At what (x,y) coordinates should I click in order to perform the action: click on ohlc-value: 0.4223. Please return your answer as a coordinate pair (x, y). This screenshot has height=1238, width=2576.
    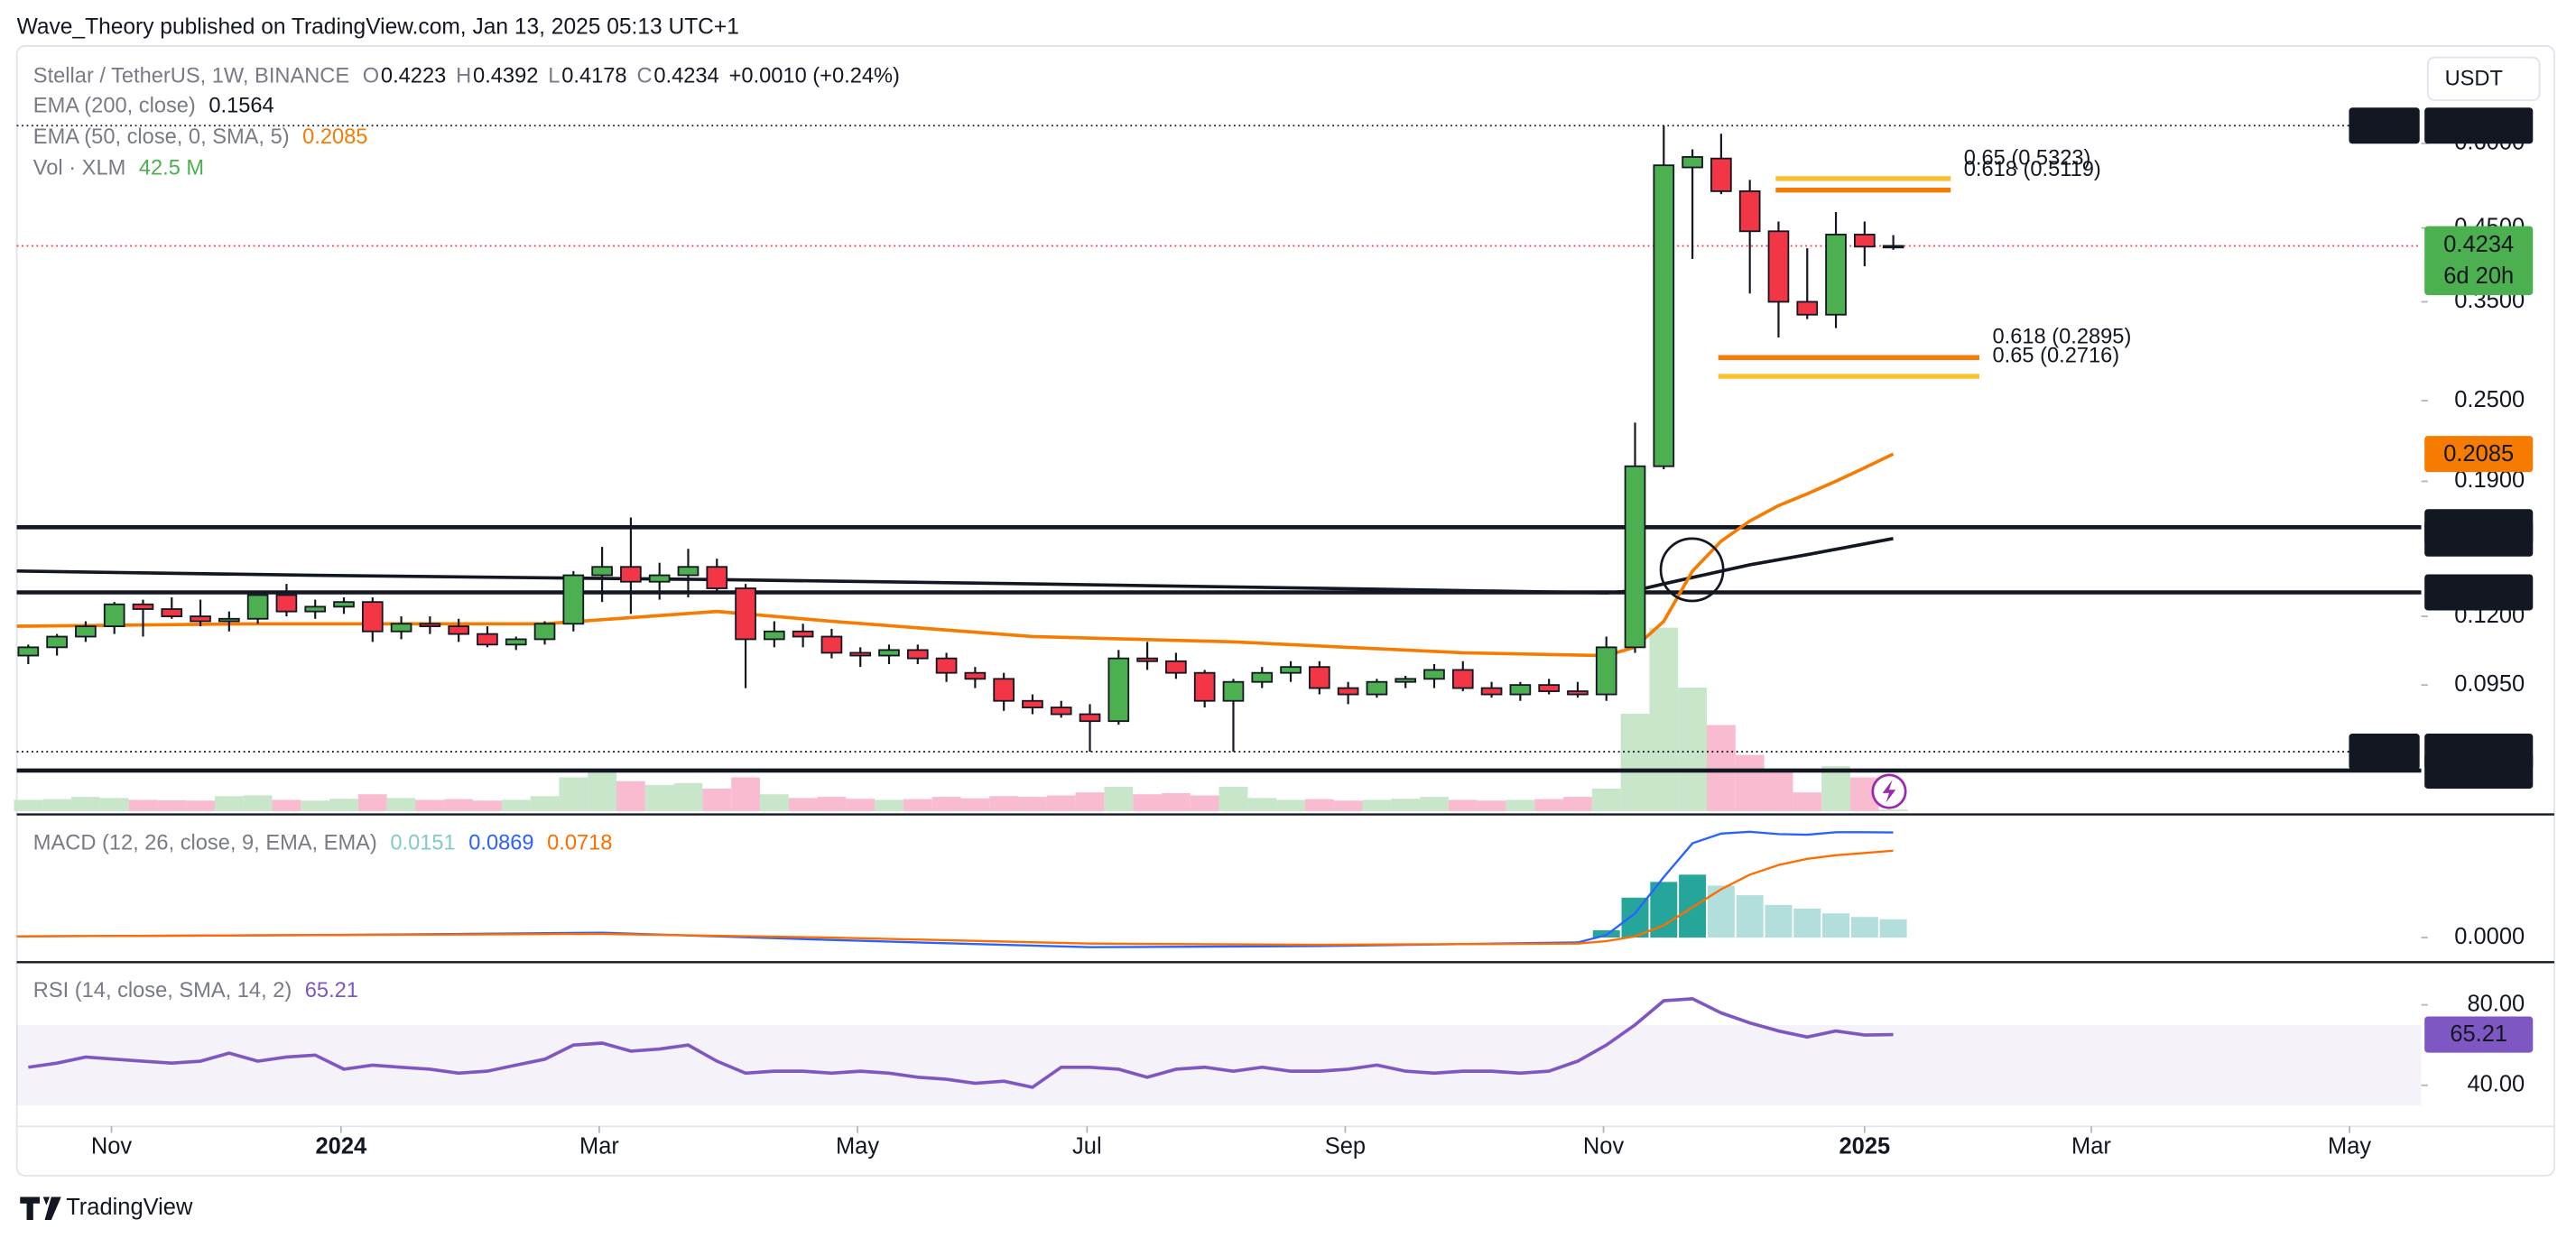
    Looking at the image, I should click on (414, 76).